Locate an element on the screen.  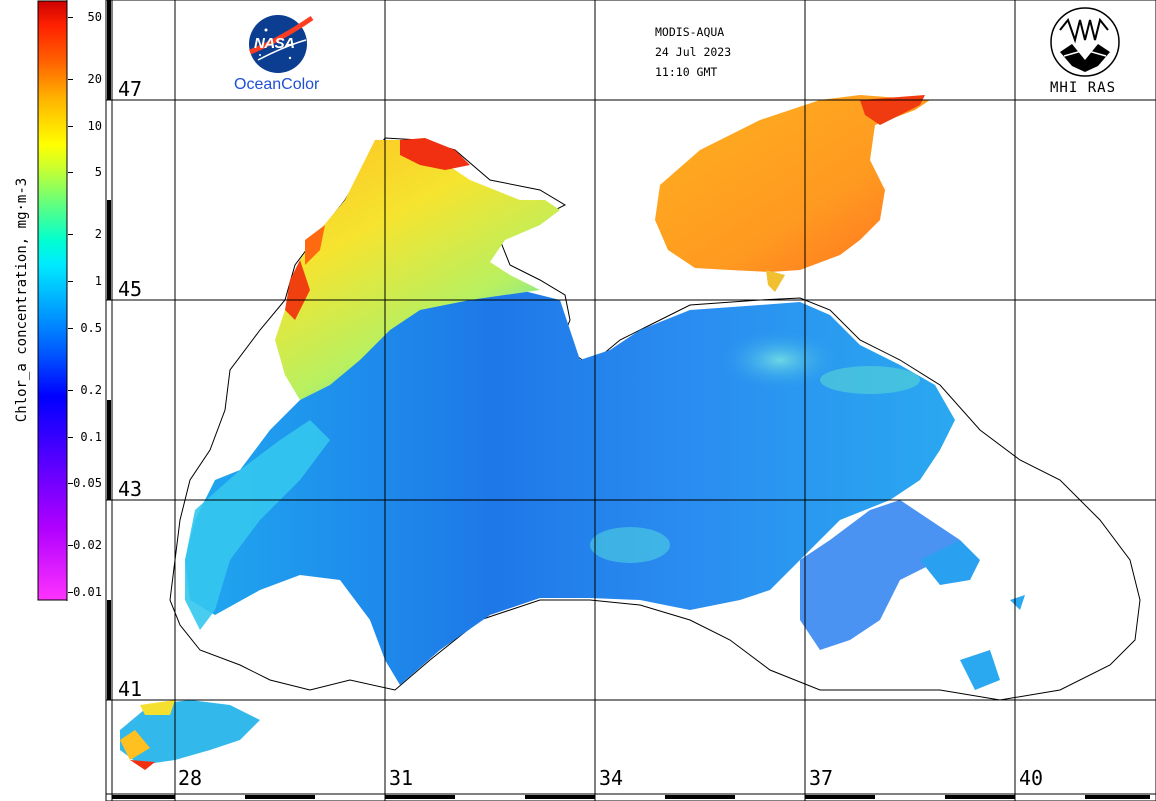
lon-label-31: 31 is located at coordinates (401, 778).